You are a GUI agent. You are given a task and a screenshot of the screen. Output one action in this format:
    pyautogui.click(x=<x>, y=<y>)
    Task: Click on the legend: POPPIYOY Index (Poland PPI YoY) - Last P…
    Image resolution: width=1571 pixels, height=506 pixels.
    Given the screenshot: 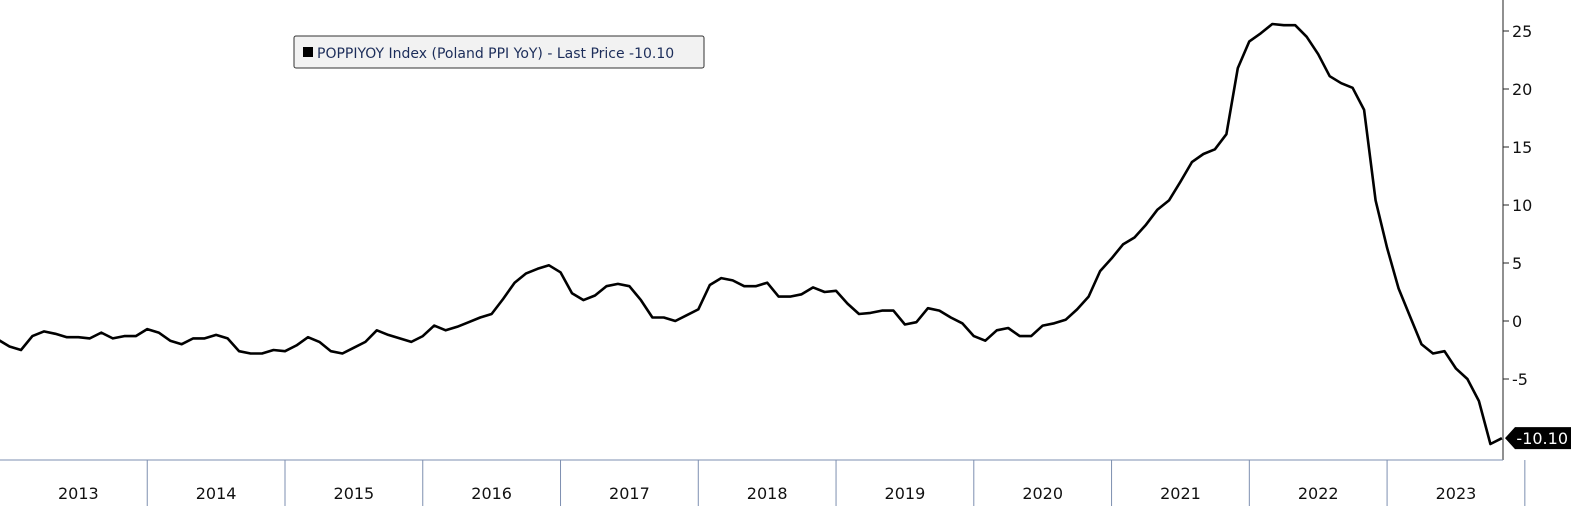 What is the action you would take?
    pyautogui.click(x=499, y=52)
    